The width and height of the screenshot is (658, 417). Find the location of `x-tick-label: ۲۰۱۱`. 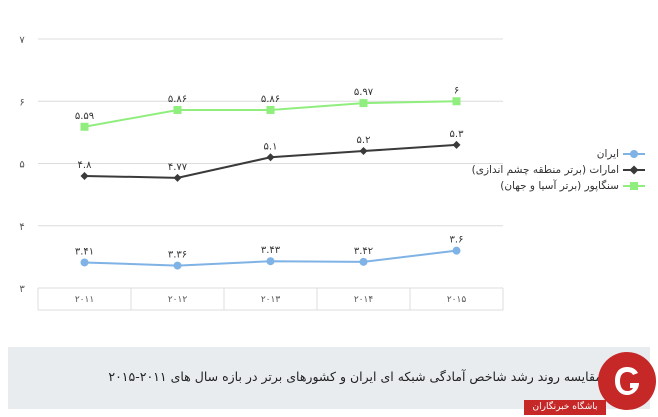

x-tick-label: ۲۰۱۱ is located at coordinates (84, 300).